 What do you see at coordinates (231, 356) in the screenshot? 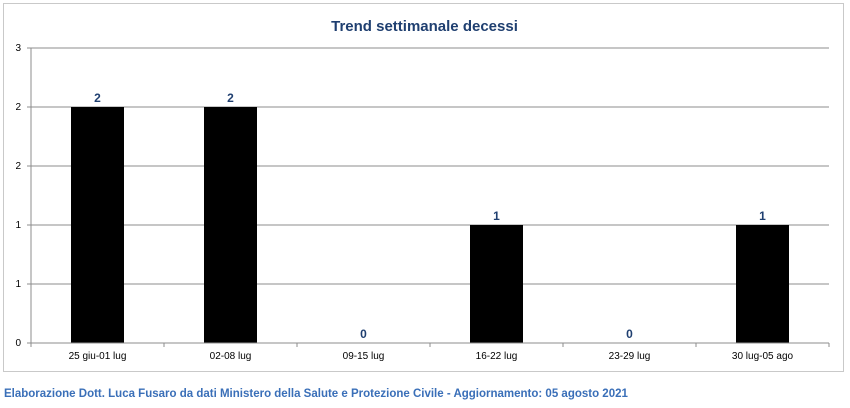
I see `x-tick-label: 02-08 lug` at bounding box center [231, 356].